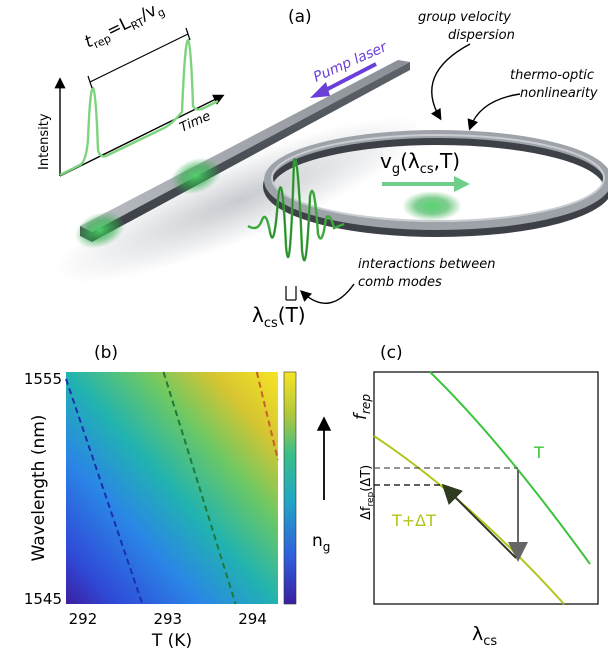 This screenshot has height=654, width=608. I want to click on trep-formula: trep=LRT/vg, so click(124, 27).